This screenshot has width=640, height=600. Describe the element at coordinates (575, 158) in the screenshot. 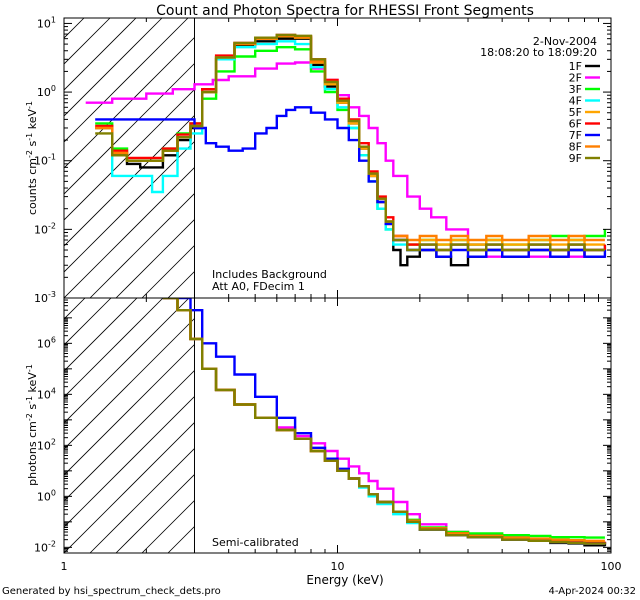

I see `legend-label-9F: 9F` at that location.